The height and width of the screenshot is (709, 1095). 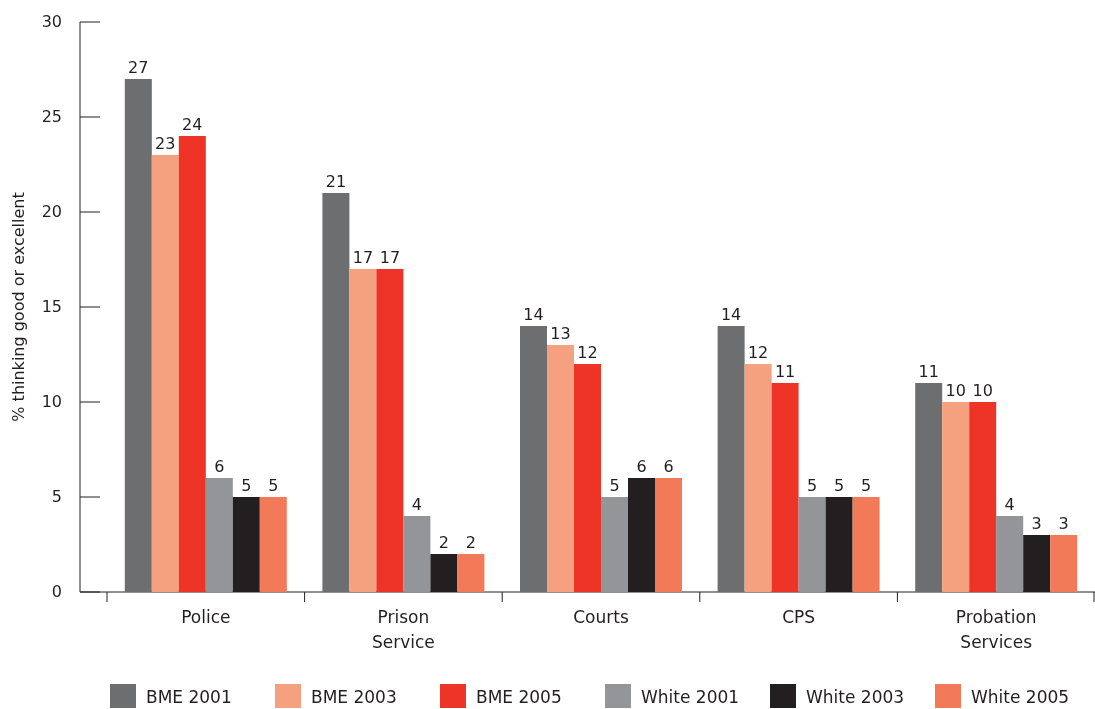 What do you see at coordinates (51, 401) in the screenshot?
I see `y-tick-label: 10` at bounding box center [51, 401].